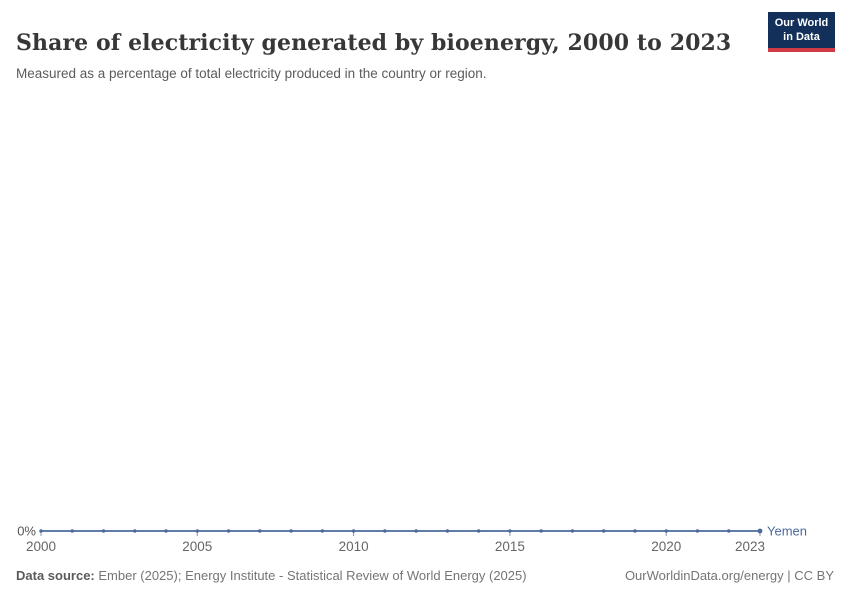 The image size is (850, 600). I want to click on y-axis-tick-label: 0%, so click(26, 531).